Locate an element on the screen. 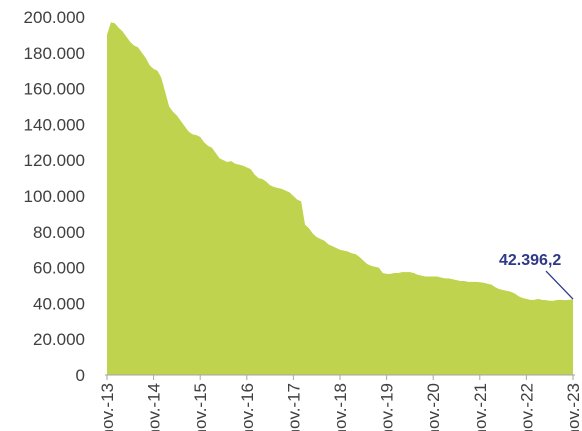 The height and width of the screenshot is (431, 582). leader-line is located at coordinates (559, 285).